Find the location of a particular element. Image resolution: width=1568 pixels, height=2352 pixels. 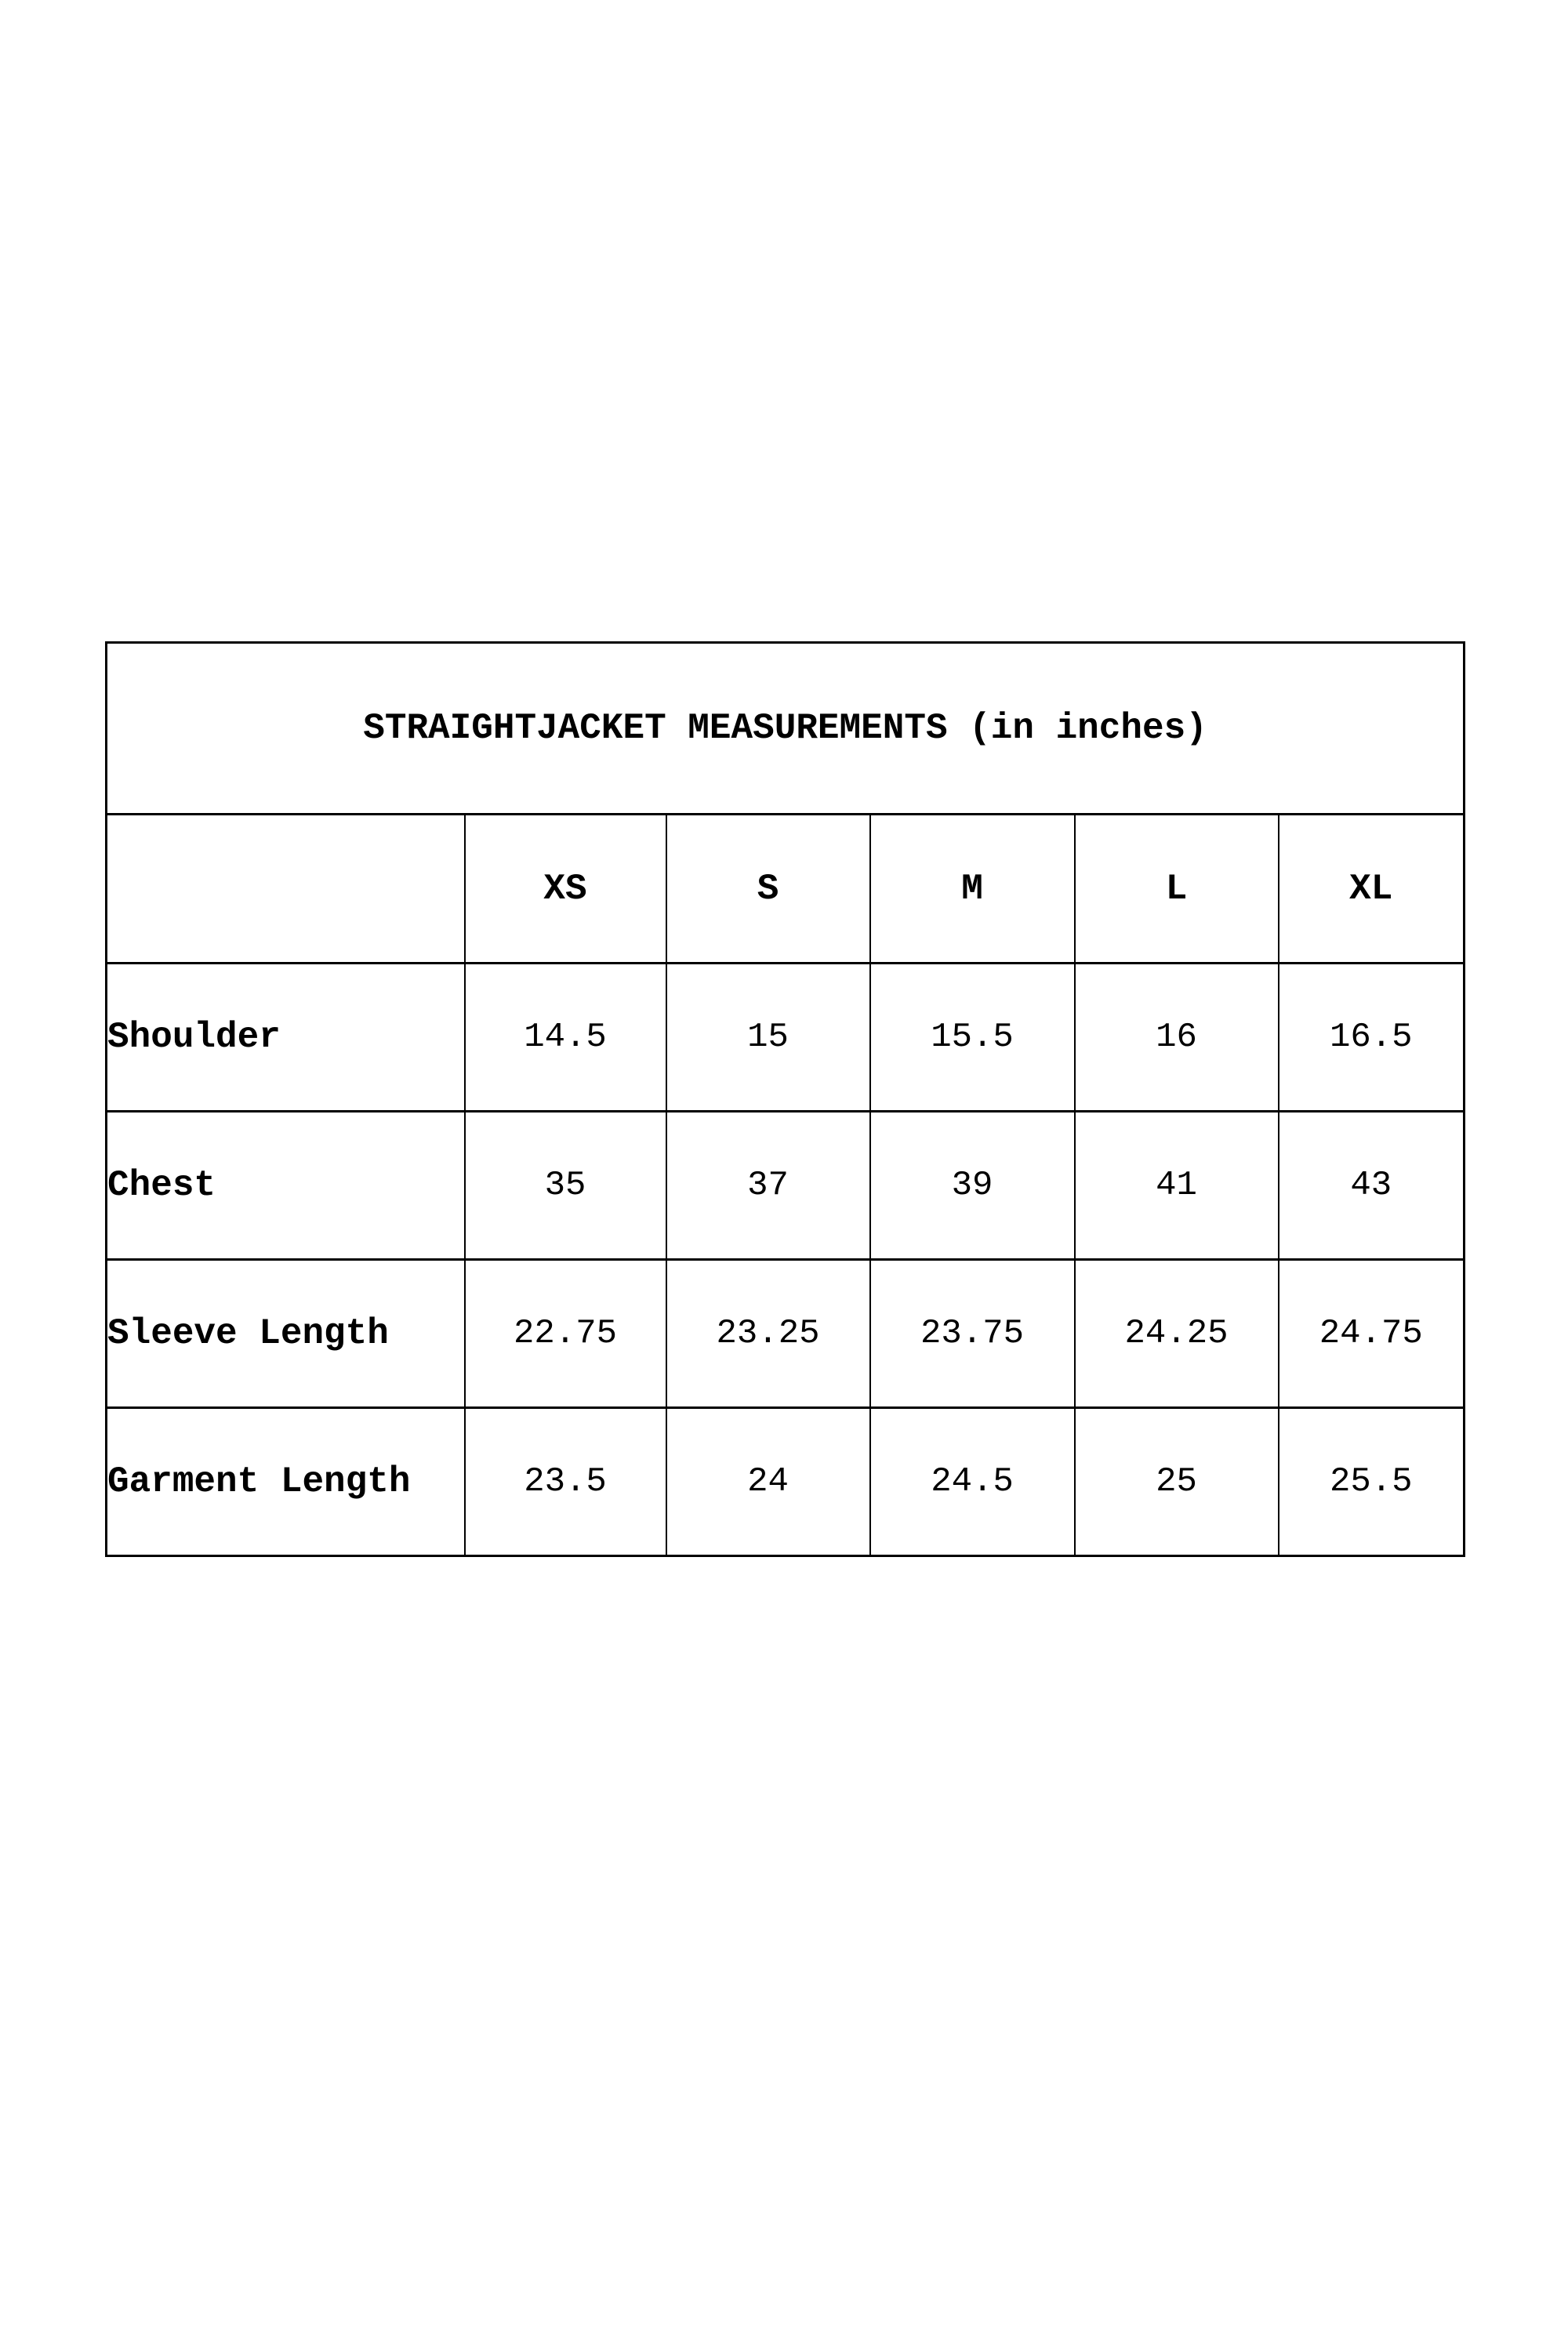

cell-value: 25.5 is located at coordinates (1371, 1481).